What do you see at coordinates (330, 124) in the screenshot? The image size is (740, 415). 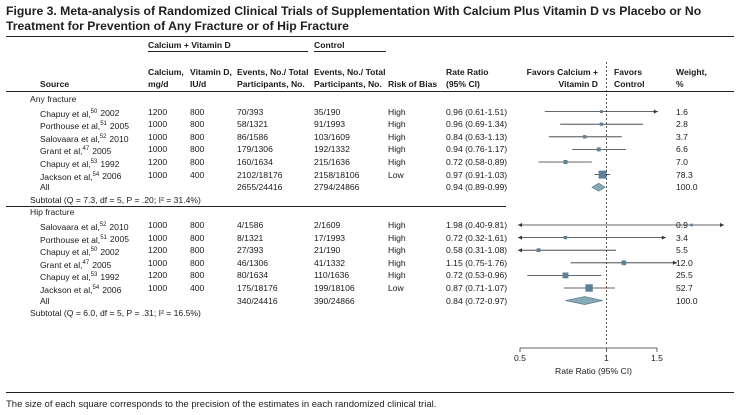 I see `study-events-control: 91/1993` at bounding box center [330, 124].